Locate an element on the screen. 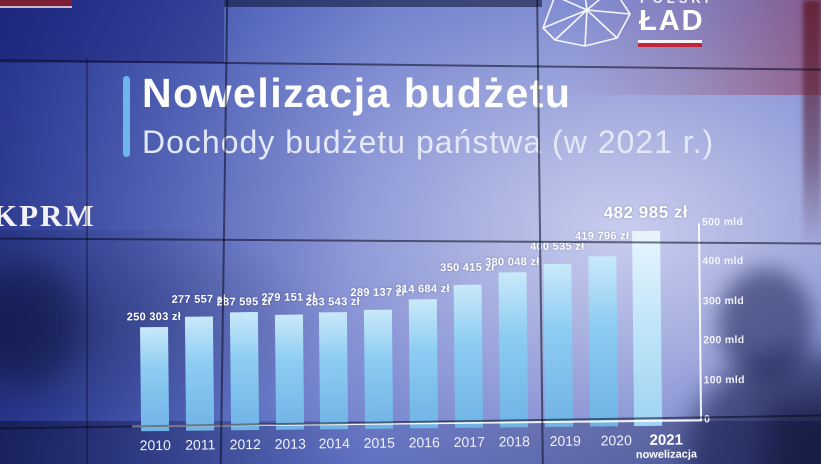  y-axis-tick-label: 200 mld is located at coordinates (724, 340).